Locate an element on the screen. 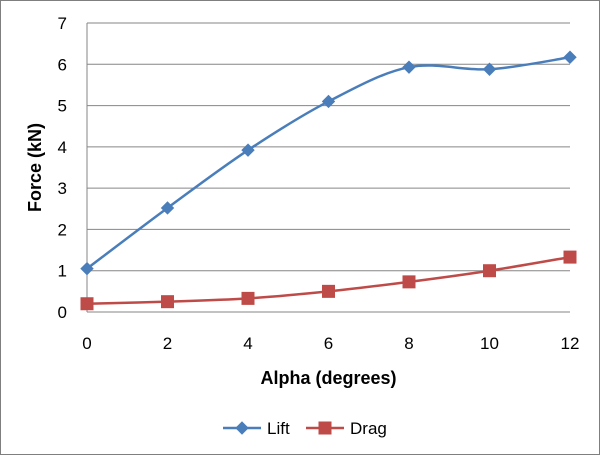 The image size is (600, 455). y-tick-label: 3 is located at coordinates (62, 188).